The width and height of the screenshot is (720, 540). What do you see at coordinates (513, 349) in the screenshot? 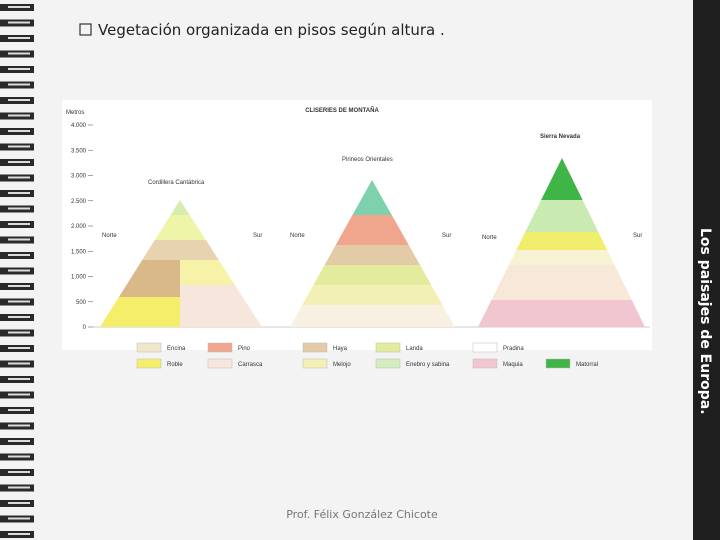
I see `legend-label: Pradina` at bounding box center [513, 349].